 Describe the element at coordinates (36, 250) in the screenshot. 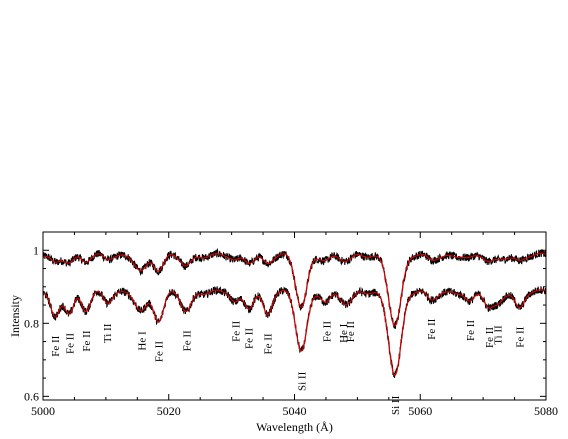

I see `y-tick-label: 1` at that location.